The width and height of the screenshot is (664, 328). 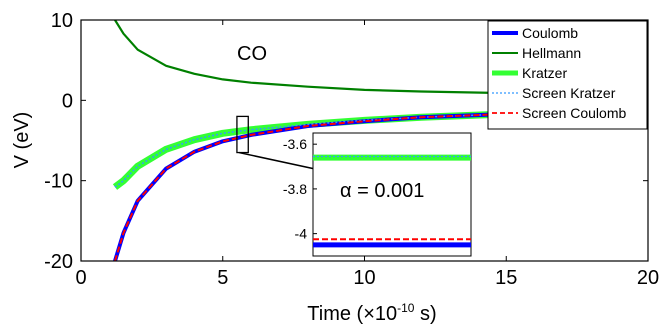 I want to click on inset-frame, so click(x=392, y=194).